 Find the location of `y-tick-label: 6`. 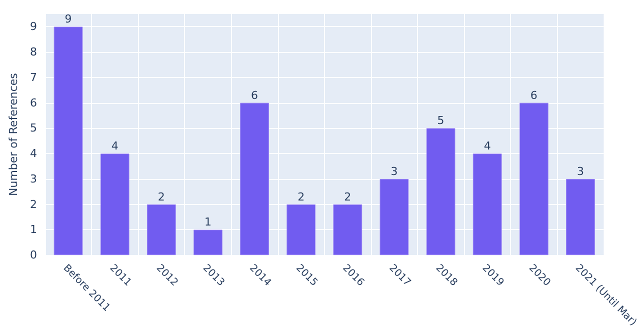

y-tick-label: 6 is located at coordinates (33, 103).